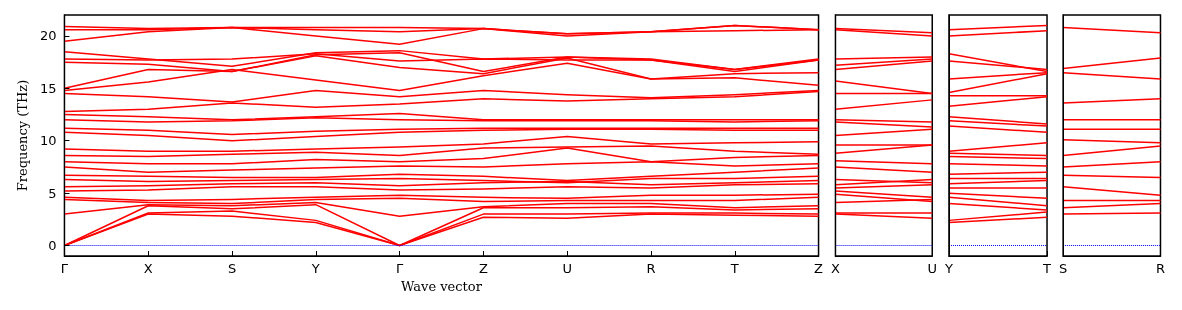 The height and width of the screenshot is (310, 1182). What do you see at coordinates (48, 141) in the screenshot?
I see `y-tick-label: 10` at bounding box center [48, 141].